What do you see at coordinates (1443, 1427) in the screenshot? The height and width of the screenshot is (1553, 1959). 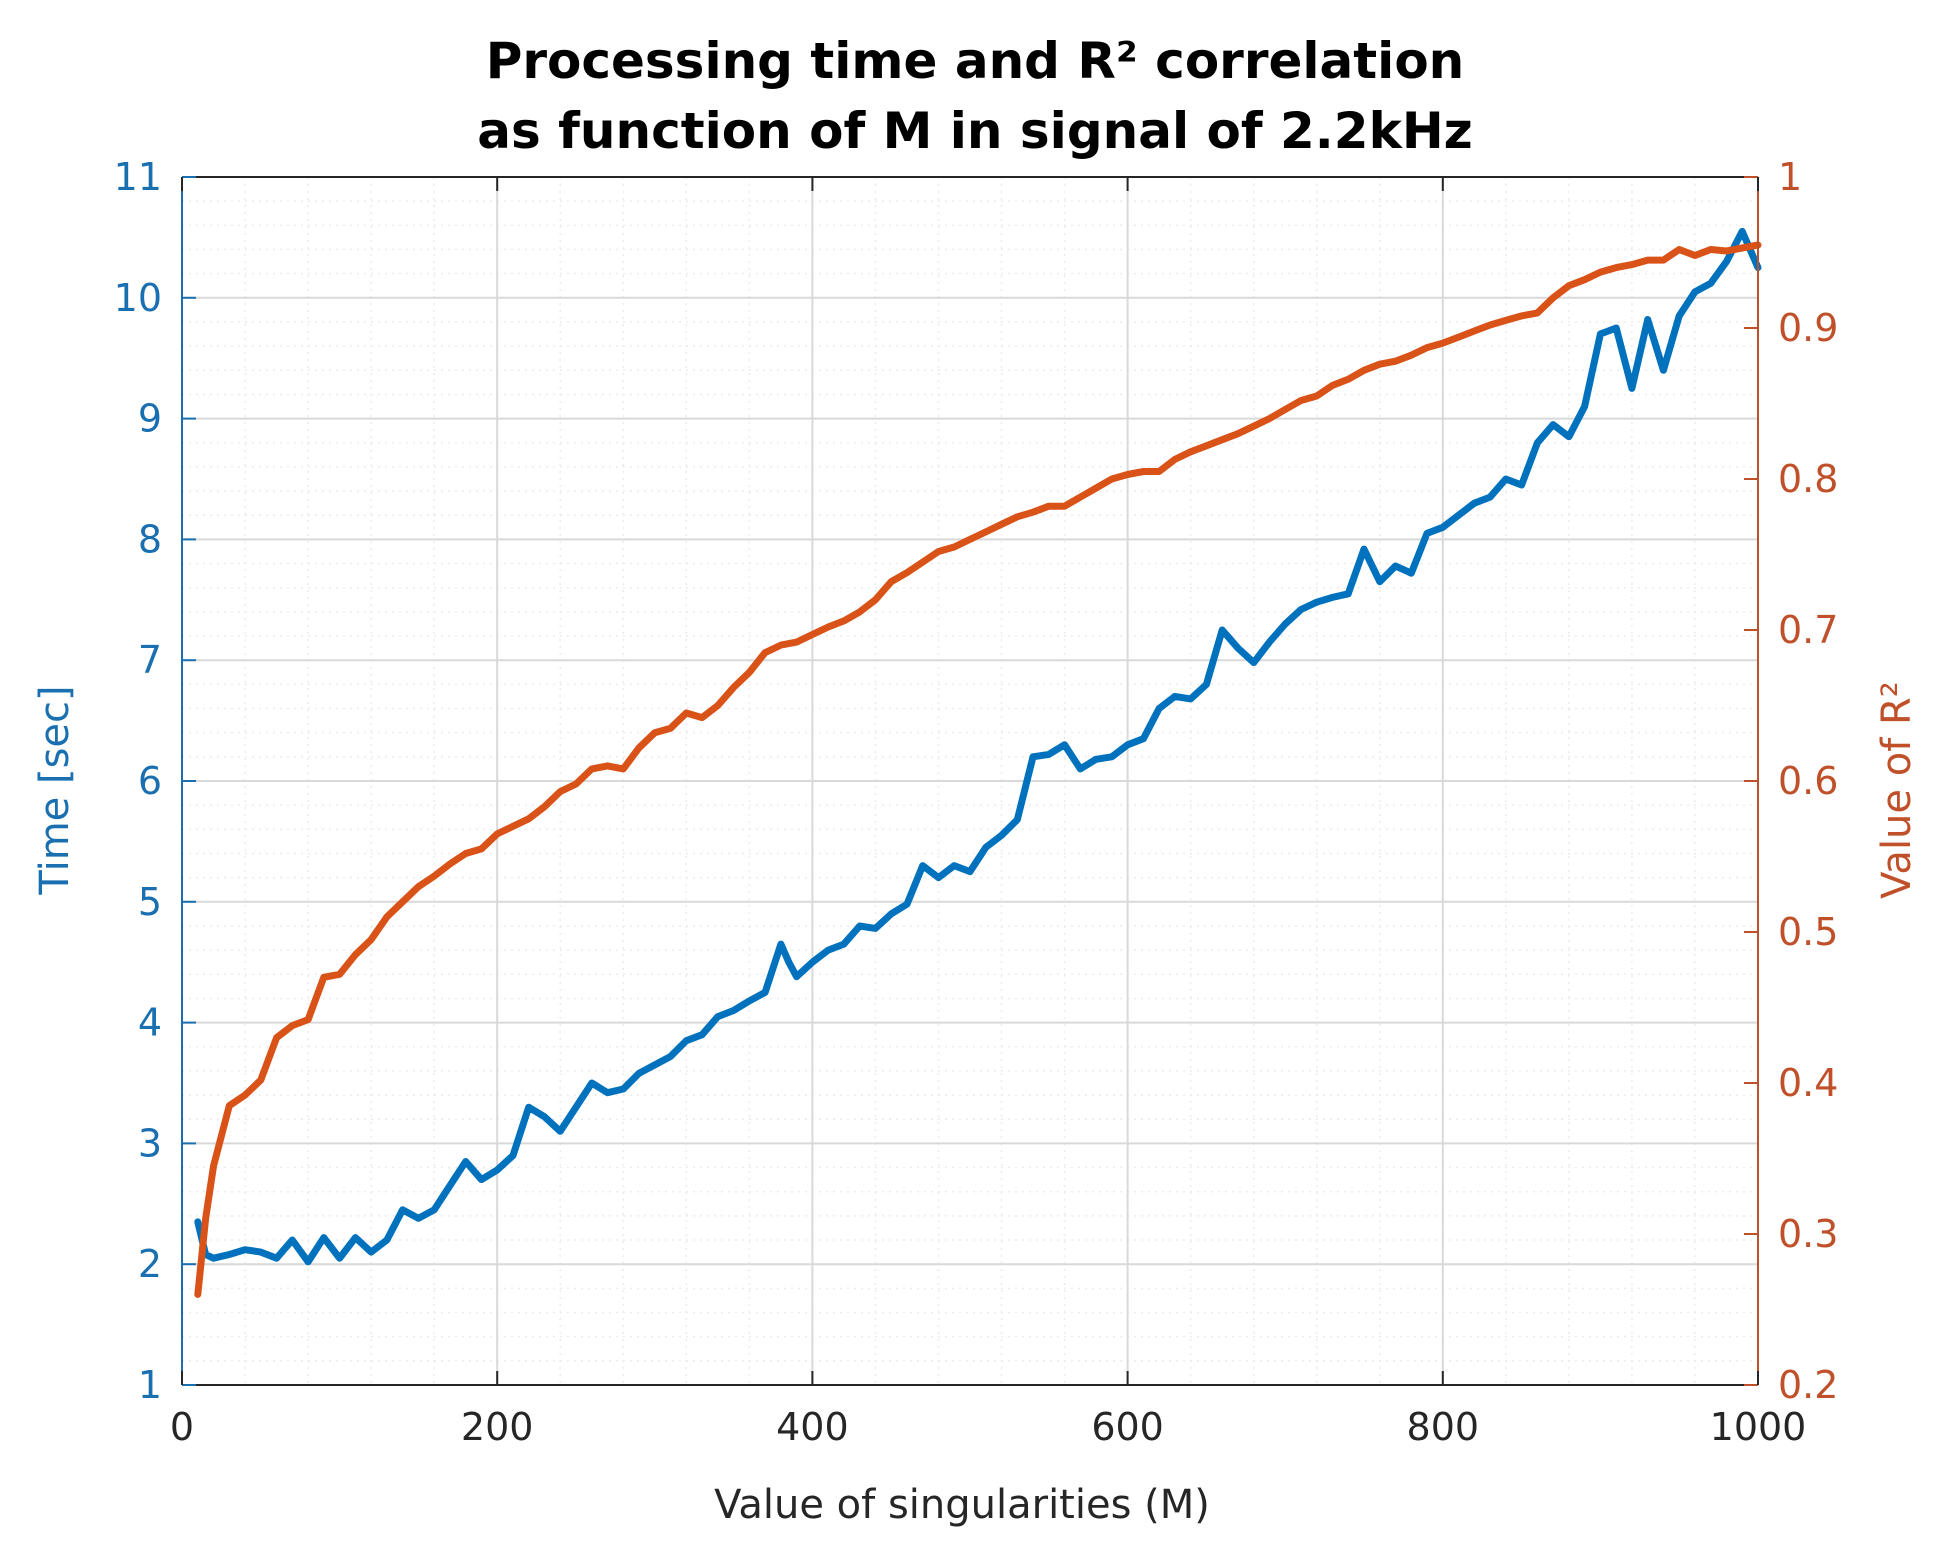 I see `bottom-tick-label: 800` at bounding box center [1443, 1427].